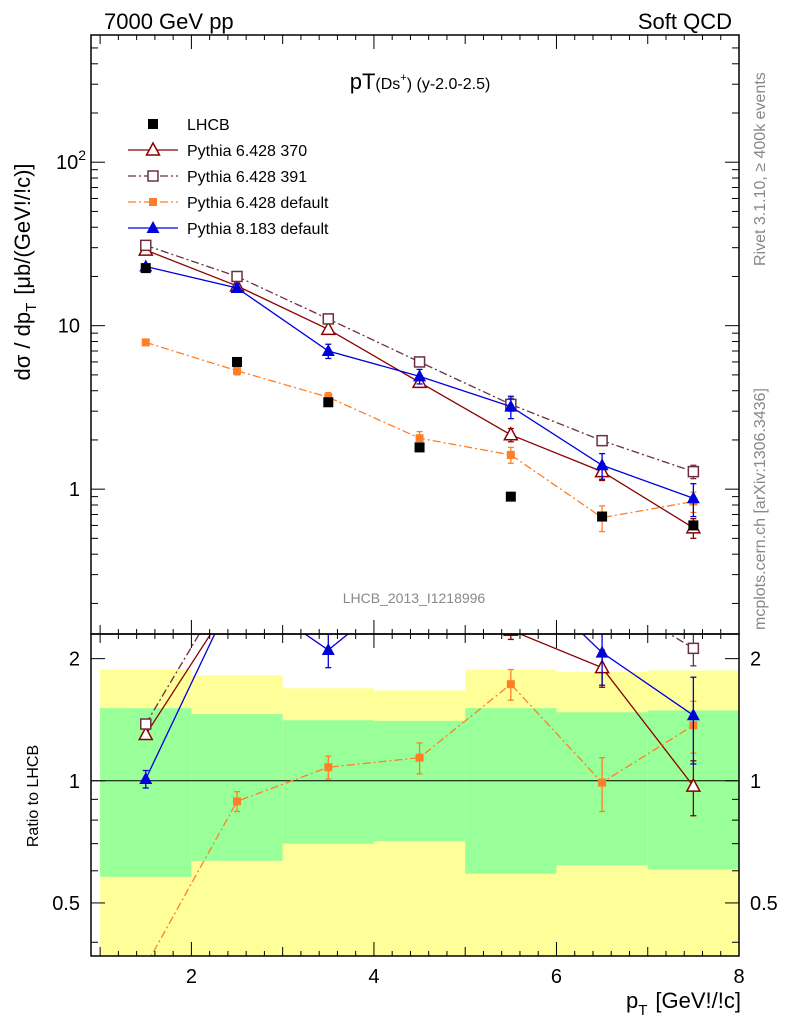  I want to click on analysis-id: LHCB_2013_I1218996, so click(414, 598).